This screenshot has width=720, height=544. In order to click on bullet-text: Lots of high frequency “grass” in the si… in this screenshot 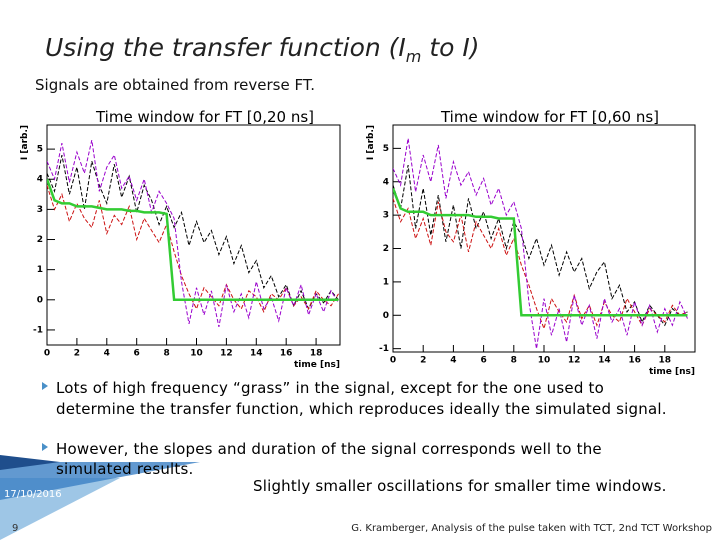, I will do `click(361, 398)`.